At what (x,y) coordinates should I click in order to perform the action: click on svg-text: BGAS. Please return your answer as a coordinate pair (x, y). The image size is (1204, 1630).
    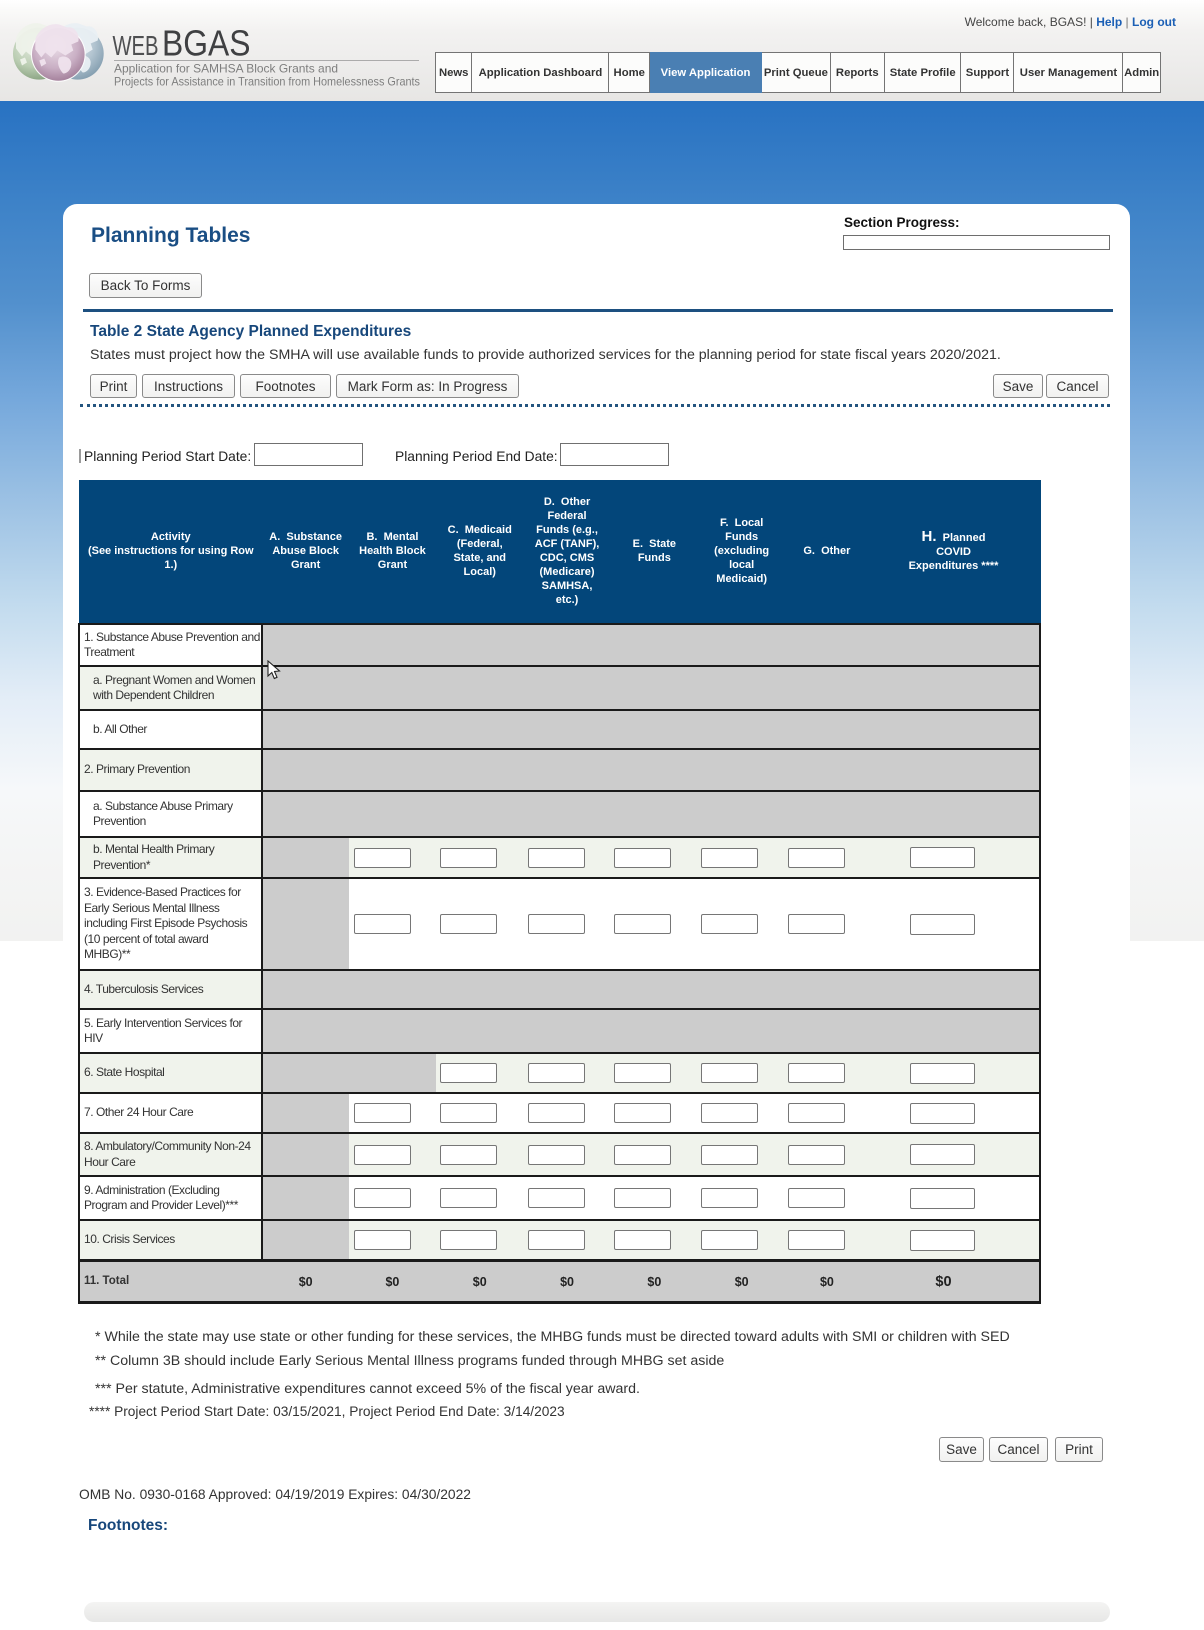
    Looking at the image, I should click on (206, 42).